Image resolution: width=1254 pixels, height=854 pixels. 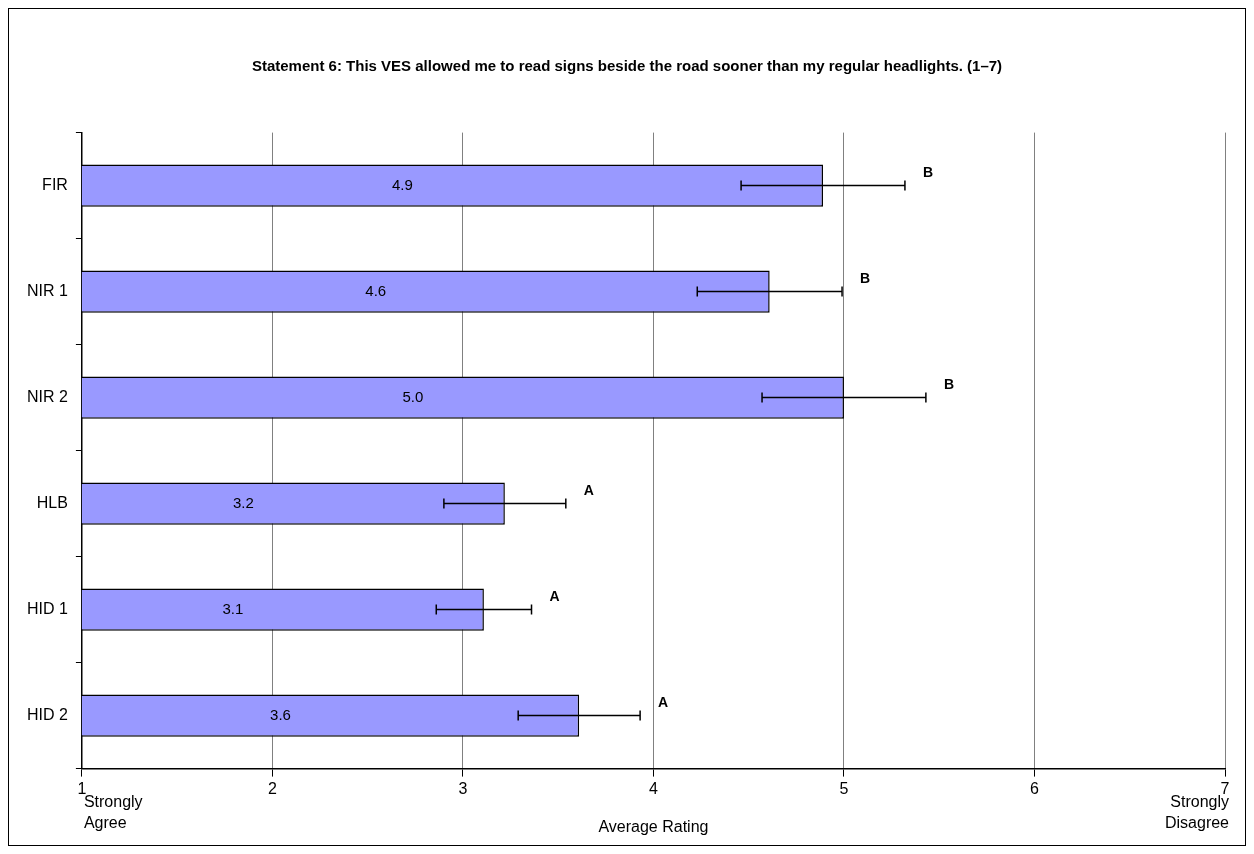 What do you see at coordinates (844, 788) in the screenshot?
I see `x-tick-label: 5` at bounding box center [844, 788].